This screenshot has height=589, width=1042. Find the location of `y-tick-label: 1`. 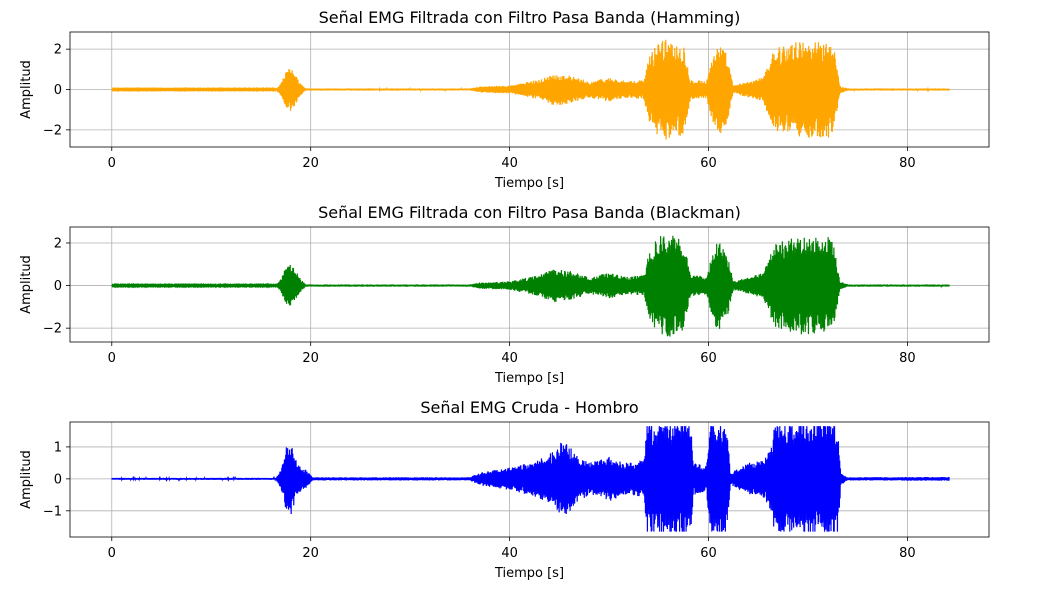

y-tick-label: 1 is located at coordinates (58, 447).